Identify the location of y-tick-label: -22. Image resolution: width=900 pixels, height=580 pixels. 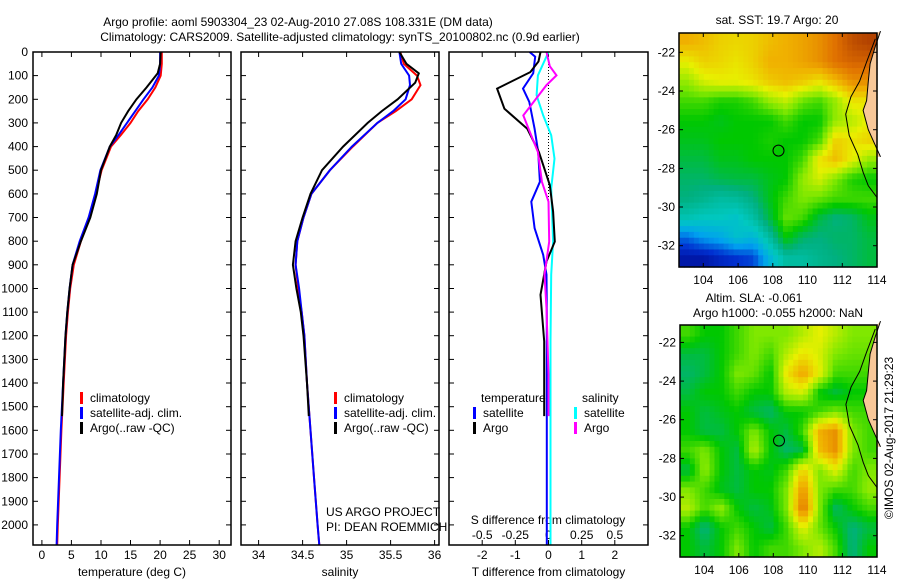
(668, 342).